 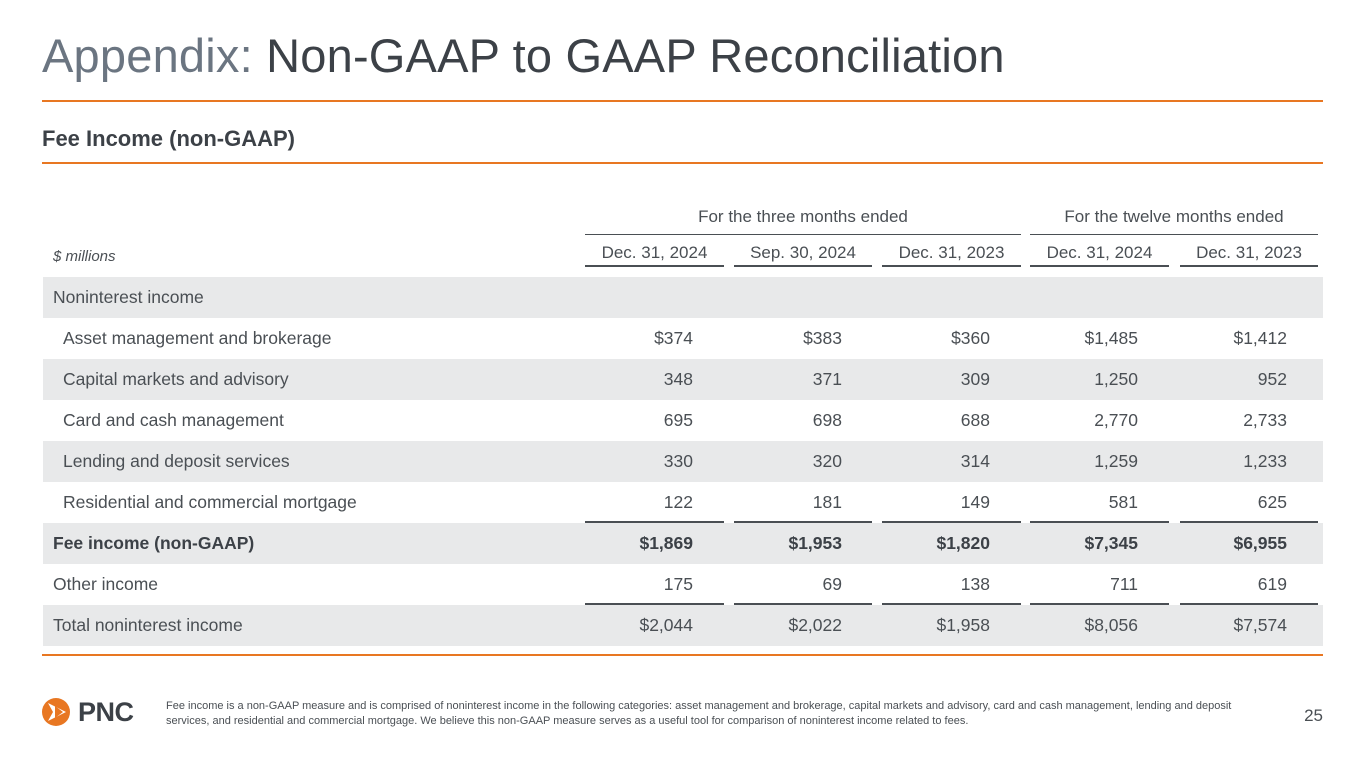 I want to click on group-header-three-months: For the three months ended, so click(x=803, y=216).